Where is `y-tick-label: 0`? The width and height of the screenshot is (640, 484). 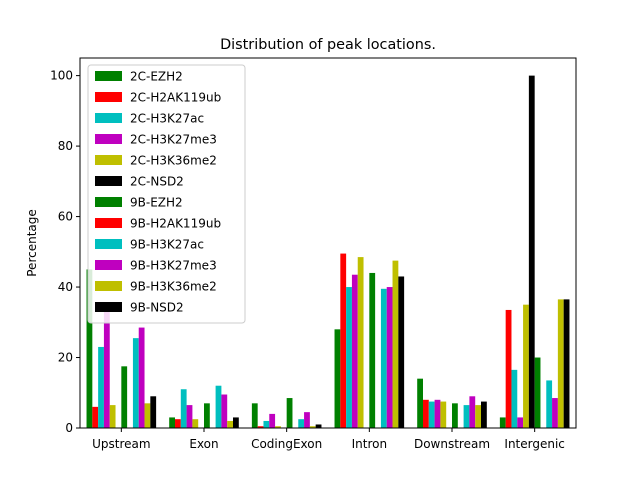
y-tick-label: 0 is located at coordinates (69, 428).